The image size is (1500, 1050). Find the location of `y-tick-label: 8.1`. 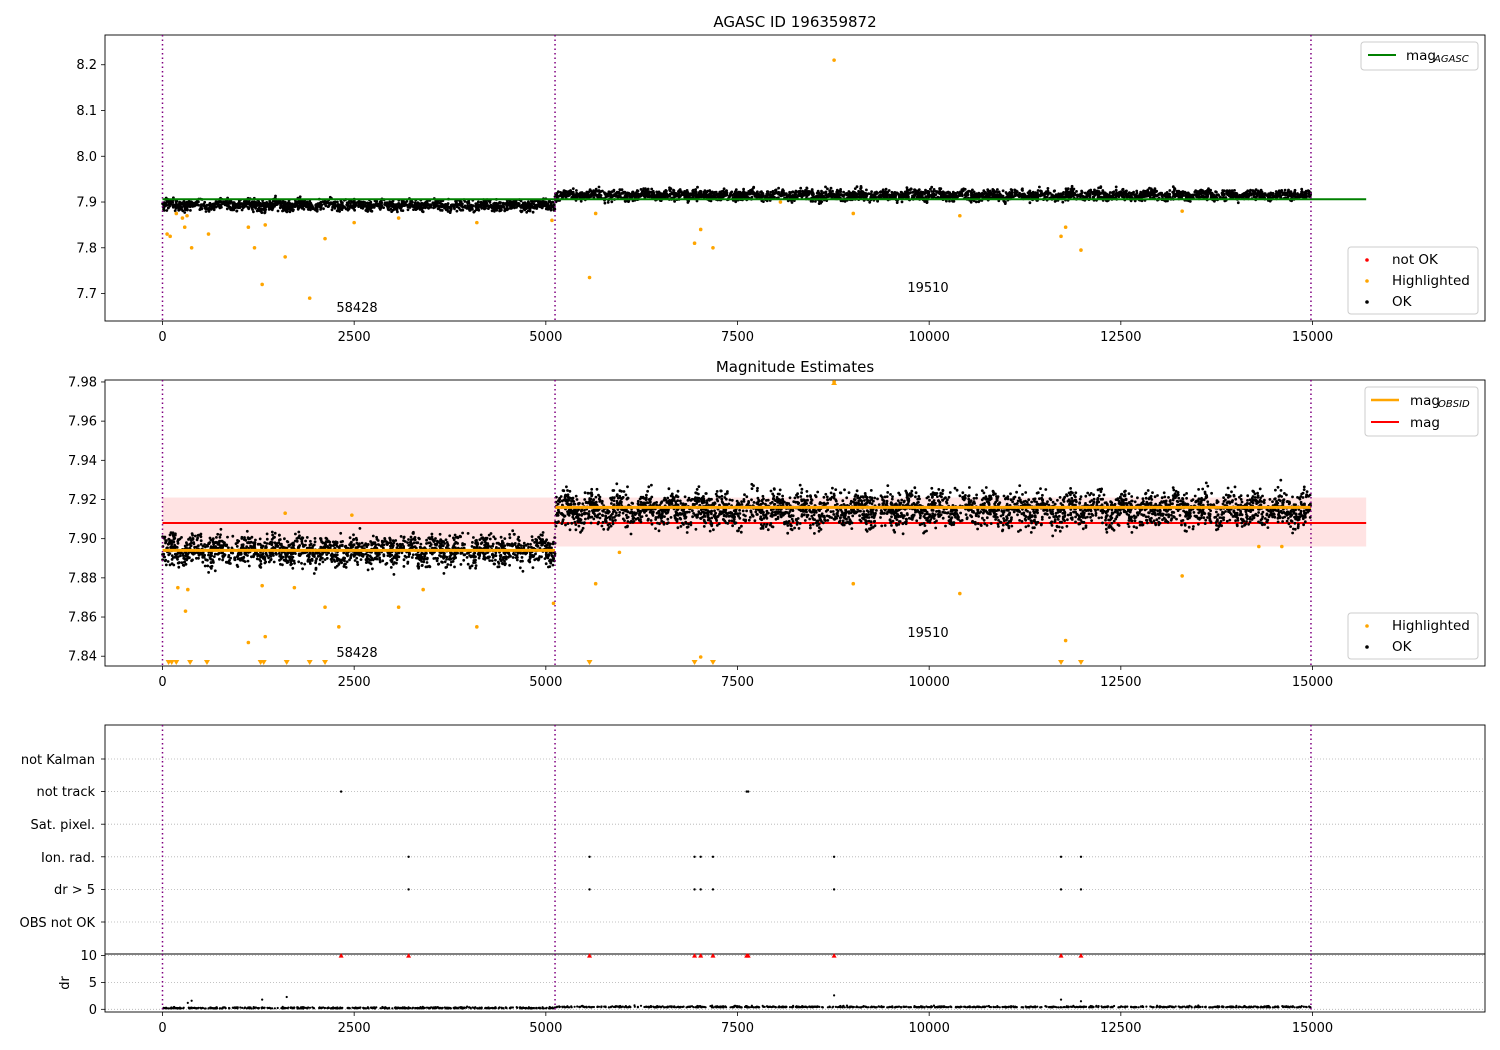

y-tick-label: 8.1 is located at coordinates (86, 111).